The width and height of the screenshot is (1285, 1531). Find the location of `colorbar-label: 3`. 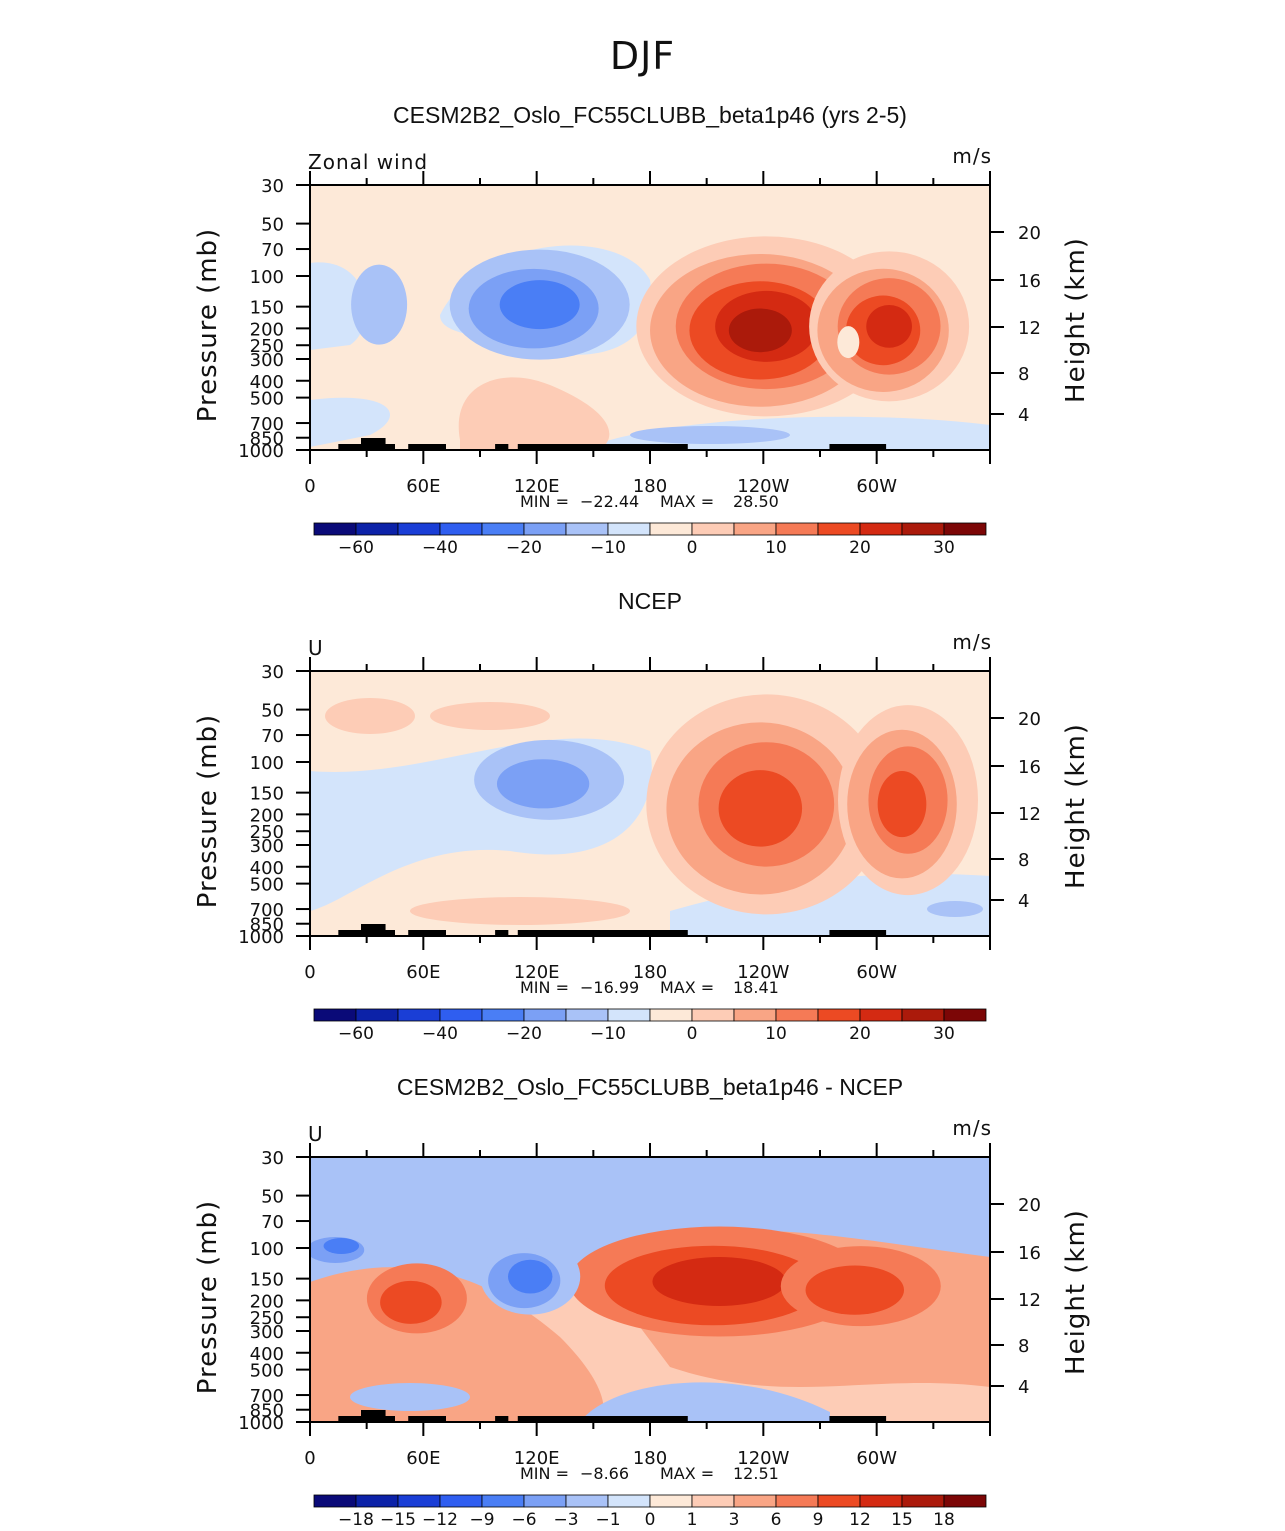

colorbar-label: 3 is located at coordinates (734, 1520).